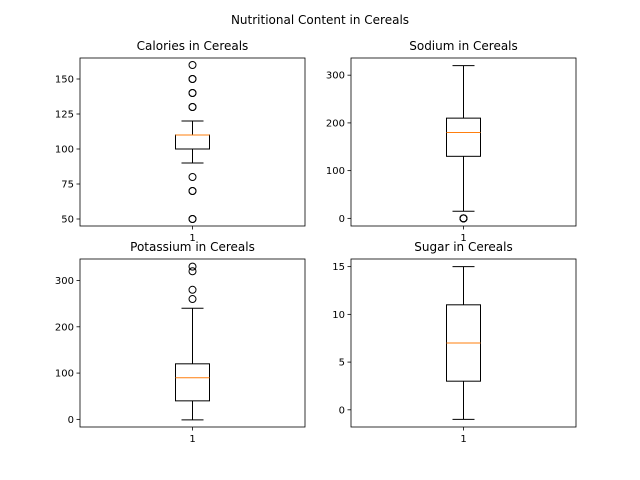 The height and width of the screenshot is (480, 640). Describe the element at coordinates (338, 315) in the screenshot. I see `y-tick-label: 10` at that location.